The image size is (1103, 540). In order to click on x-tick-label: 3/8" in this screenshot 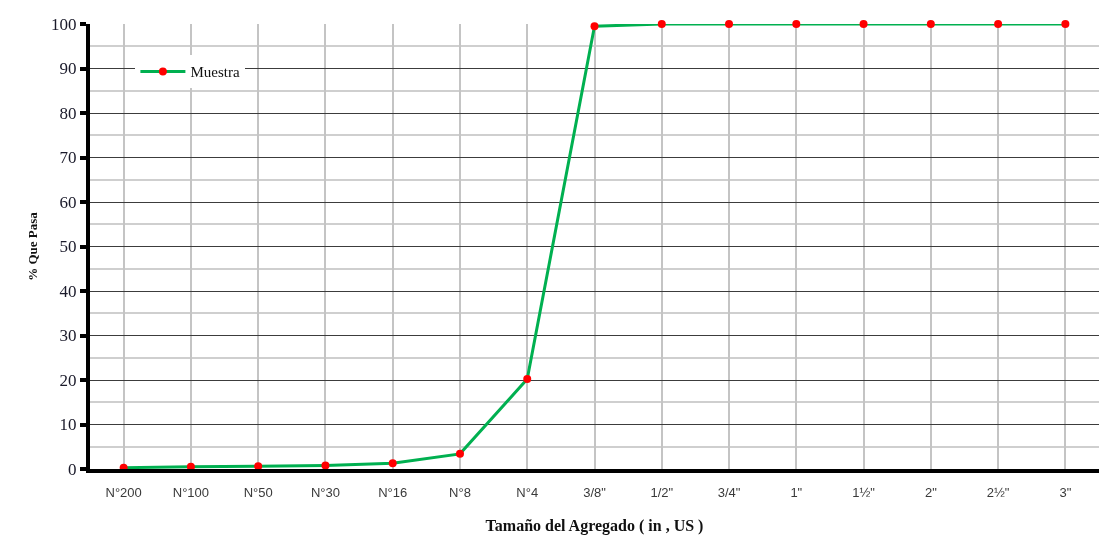, I will do `click(595, 492)`.